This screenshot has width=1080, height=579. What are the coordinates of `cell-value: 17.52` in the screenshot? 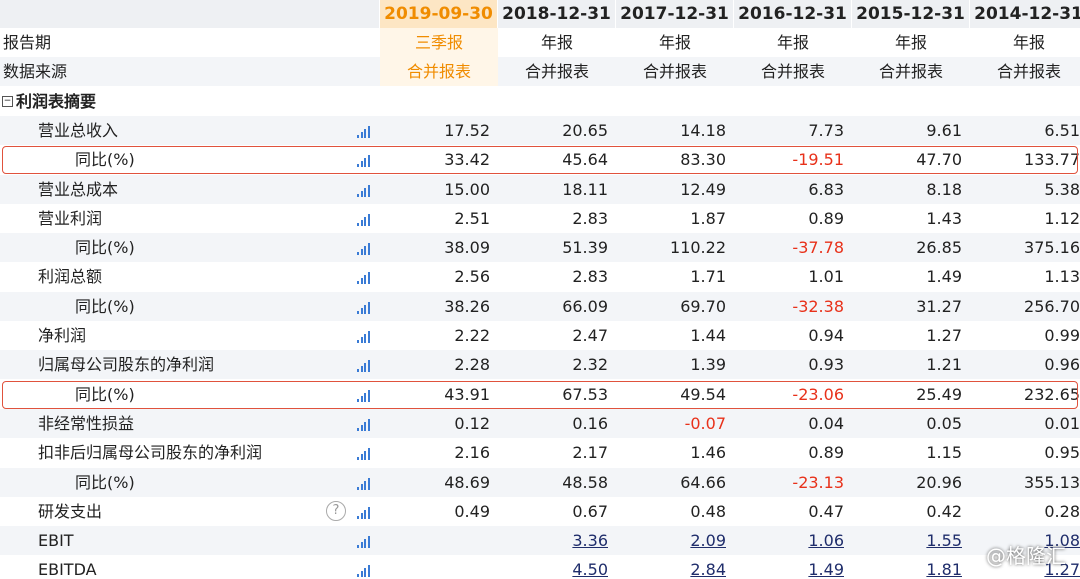 It's located at (467, 130).